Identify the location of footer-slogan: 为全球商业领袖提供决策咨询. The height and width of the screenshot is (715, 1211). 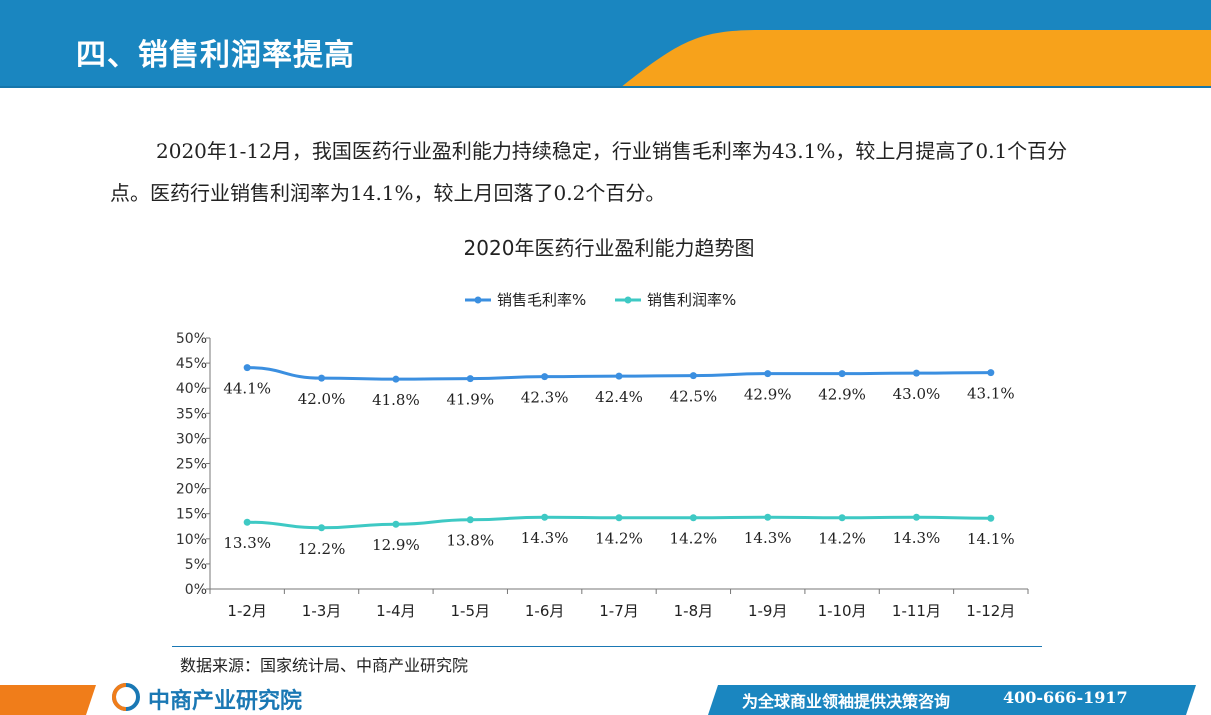
(846, 701).